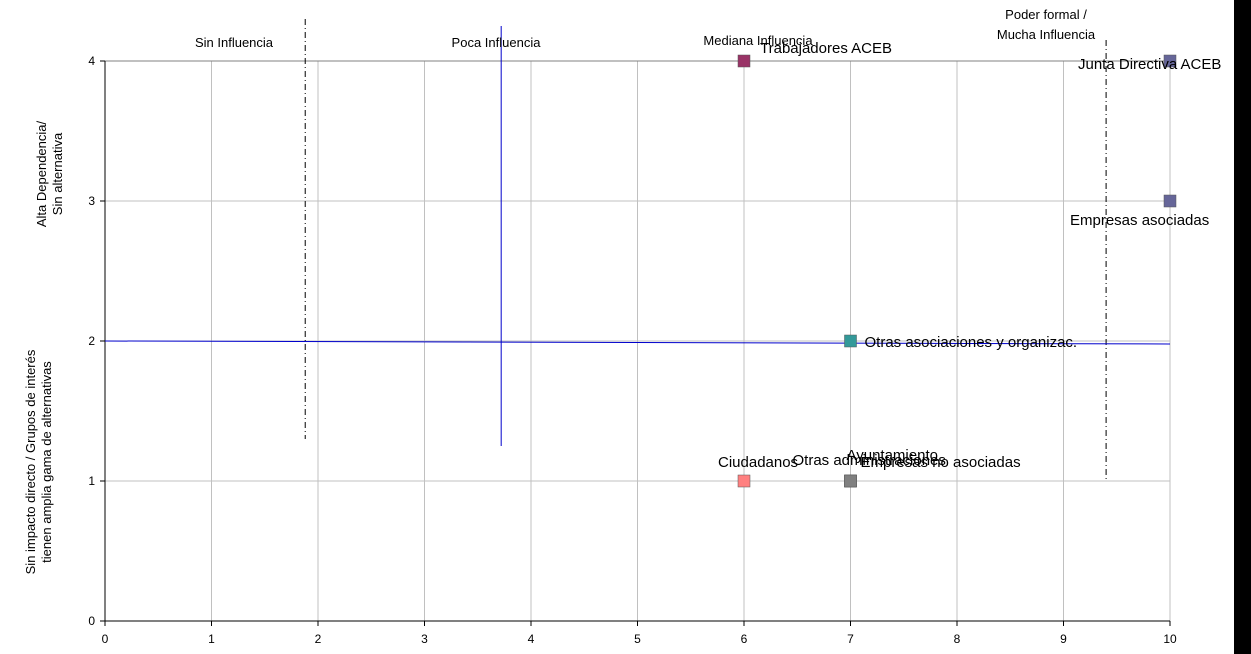 This screenshot has height=654, width=1251. Describe the element at coordinates (318, 639) in the screenshot. I see `x-tick-label: 2` at that location.